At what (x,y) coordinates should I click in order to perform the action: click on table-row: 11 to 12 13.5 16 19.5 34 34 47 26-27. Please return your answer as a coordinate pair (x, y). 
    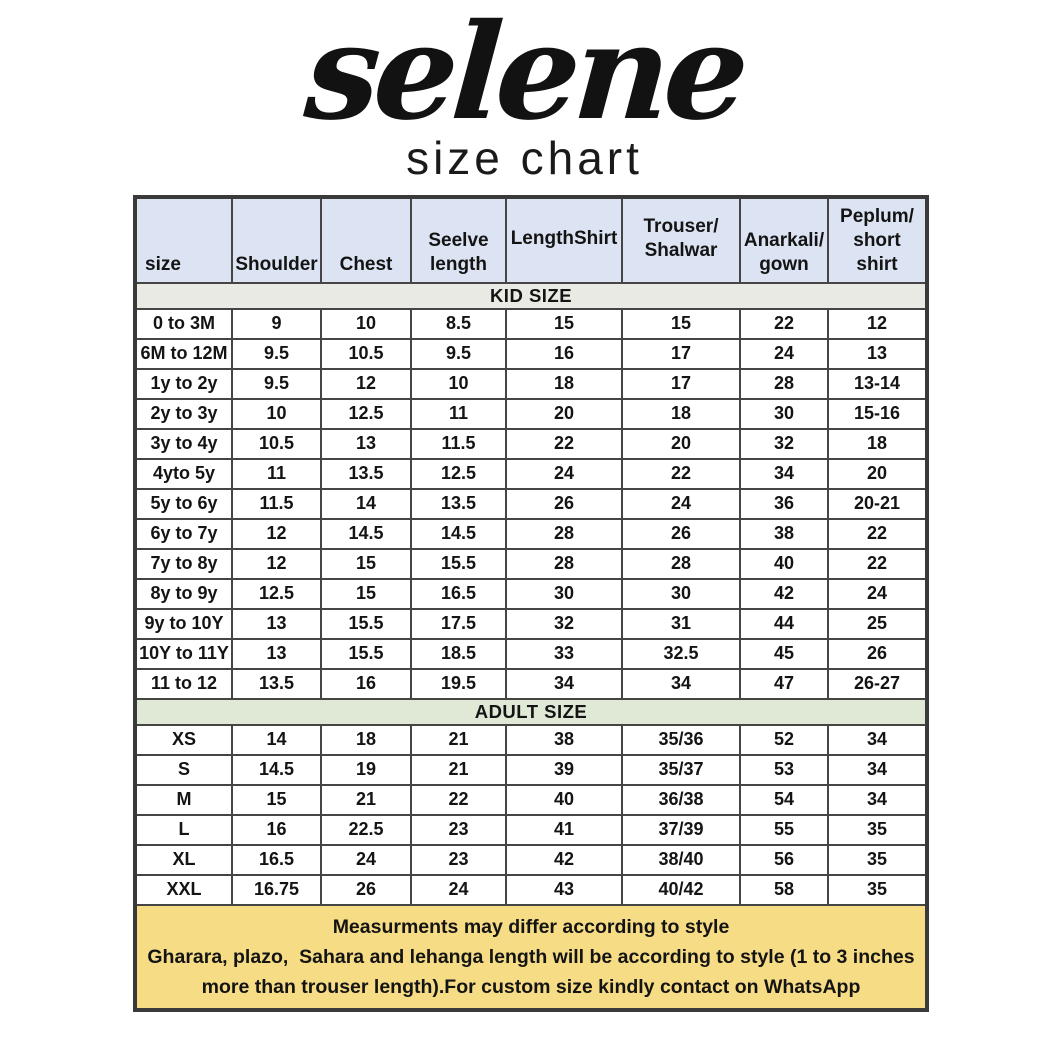
    Looking at the image, I should click on (531, 683).